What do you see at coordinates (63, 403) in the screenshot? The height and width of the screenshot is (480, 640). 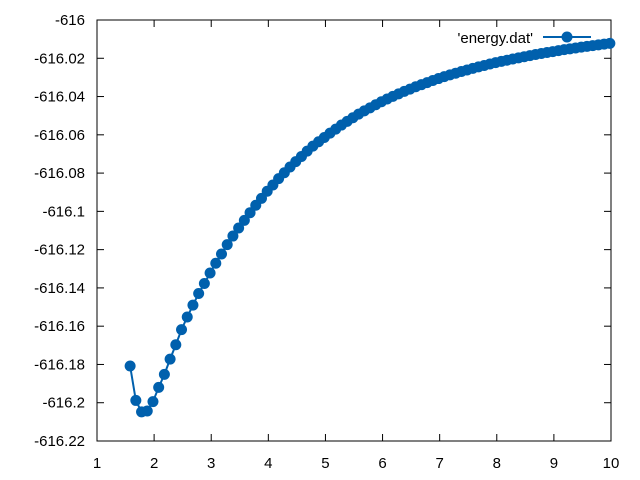 I see `y-tick-label: -616.2` at bounding box center [63, 403].